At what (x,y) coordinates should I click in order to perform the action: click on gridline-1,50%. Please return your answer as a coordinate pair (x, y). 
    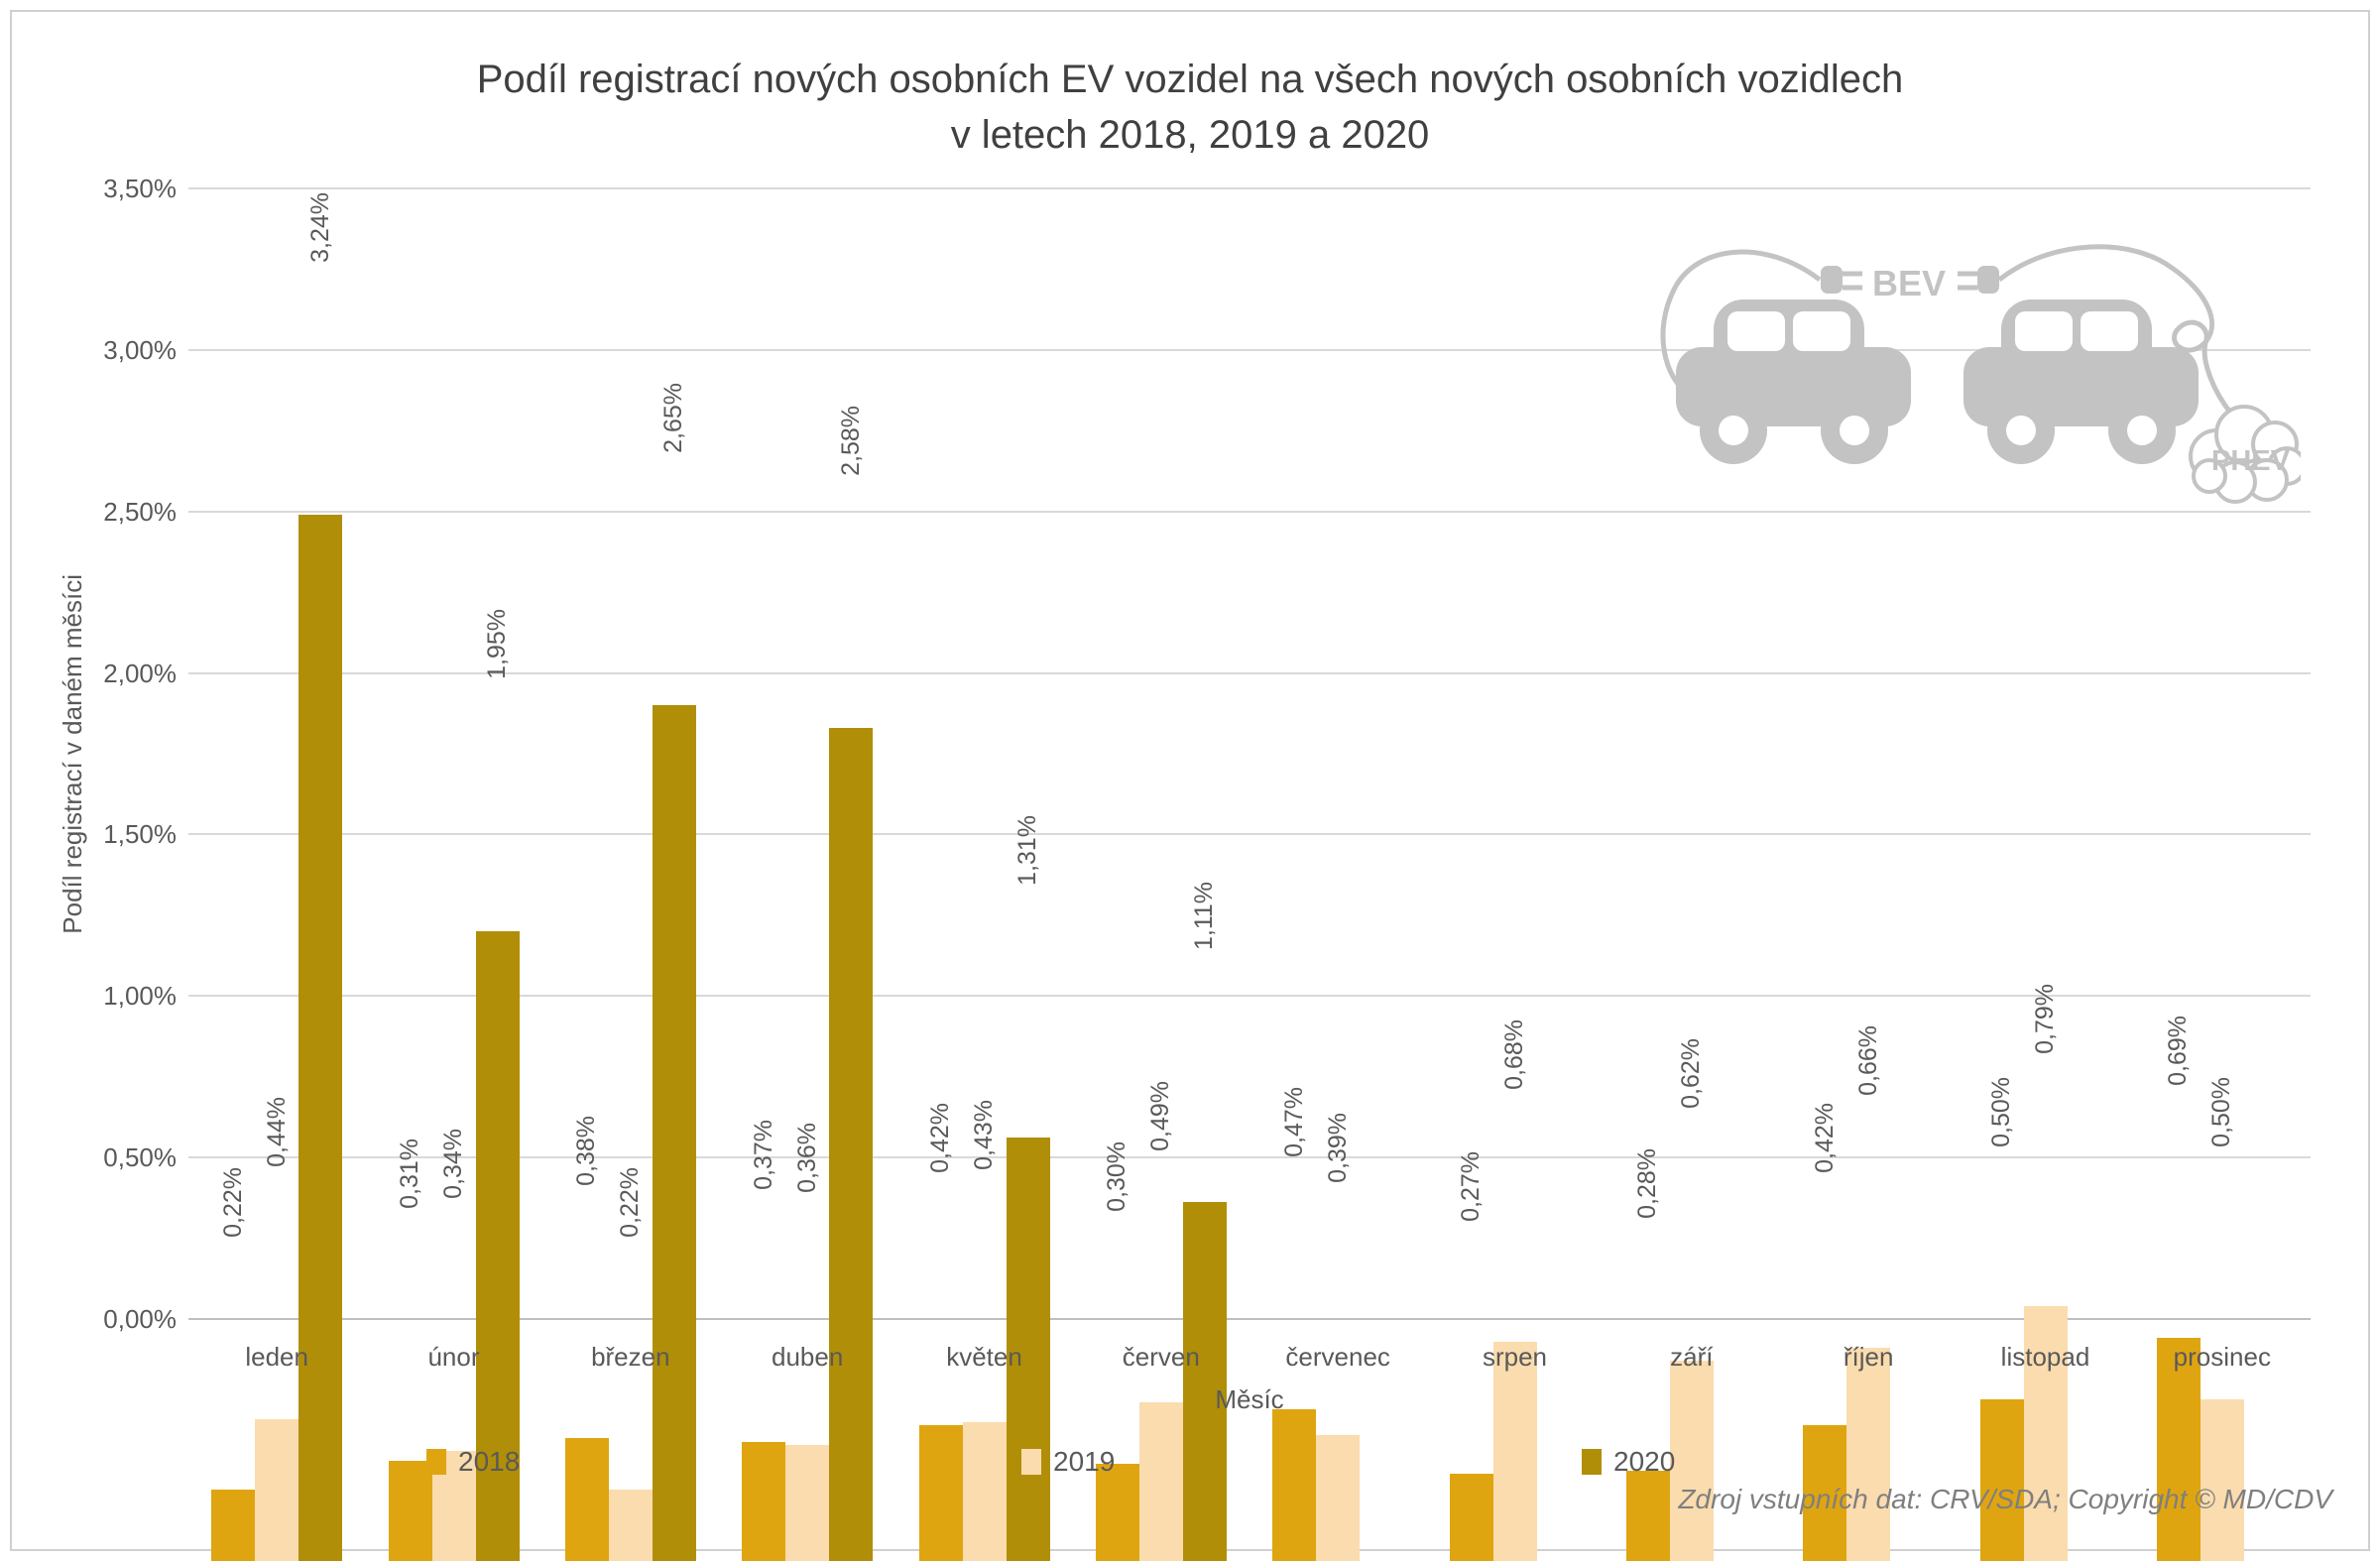
    Looking at the image, I should click on (1249, 834).